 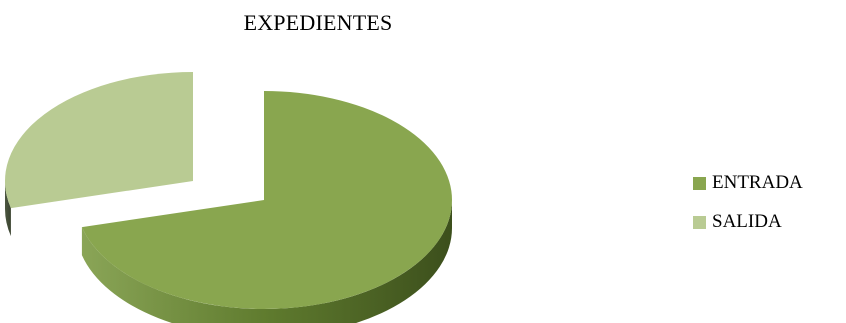 I want to click on legend-item-salida: SALIDA, so click(x=748, y=222).